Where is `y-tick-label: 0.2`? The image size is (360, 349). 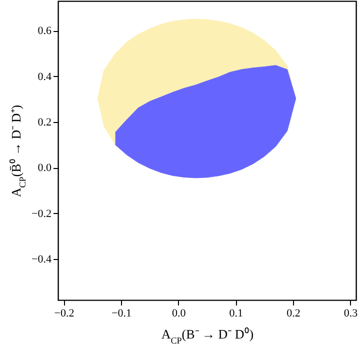 y-tick-label: 0.2 is located at coordinates (45, 122).